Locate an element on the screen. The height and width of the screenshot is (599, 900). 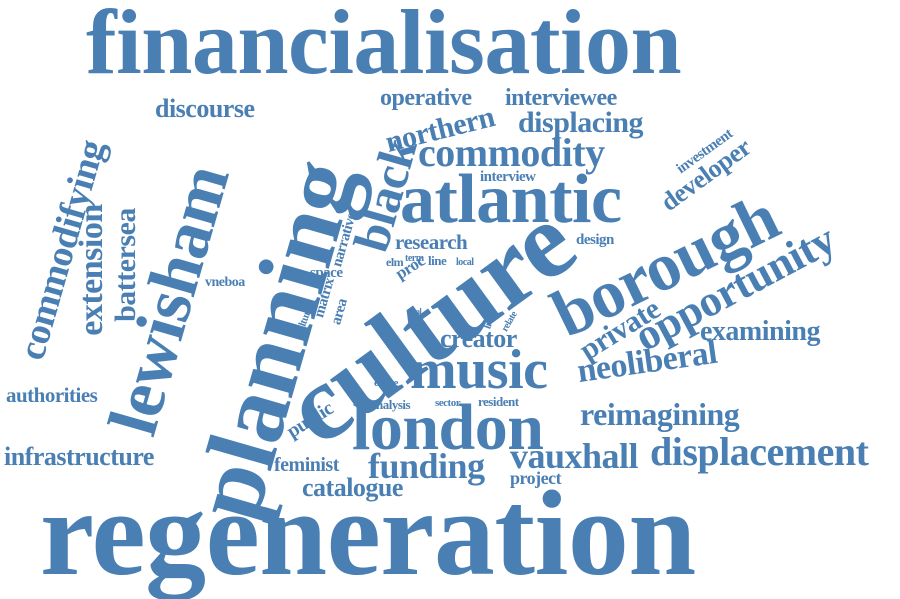
word-vauxhall: vauxhall is located at coordinates (574, 456).